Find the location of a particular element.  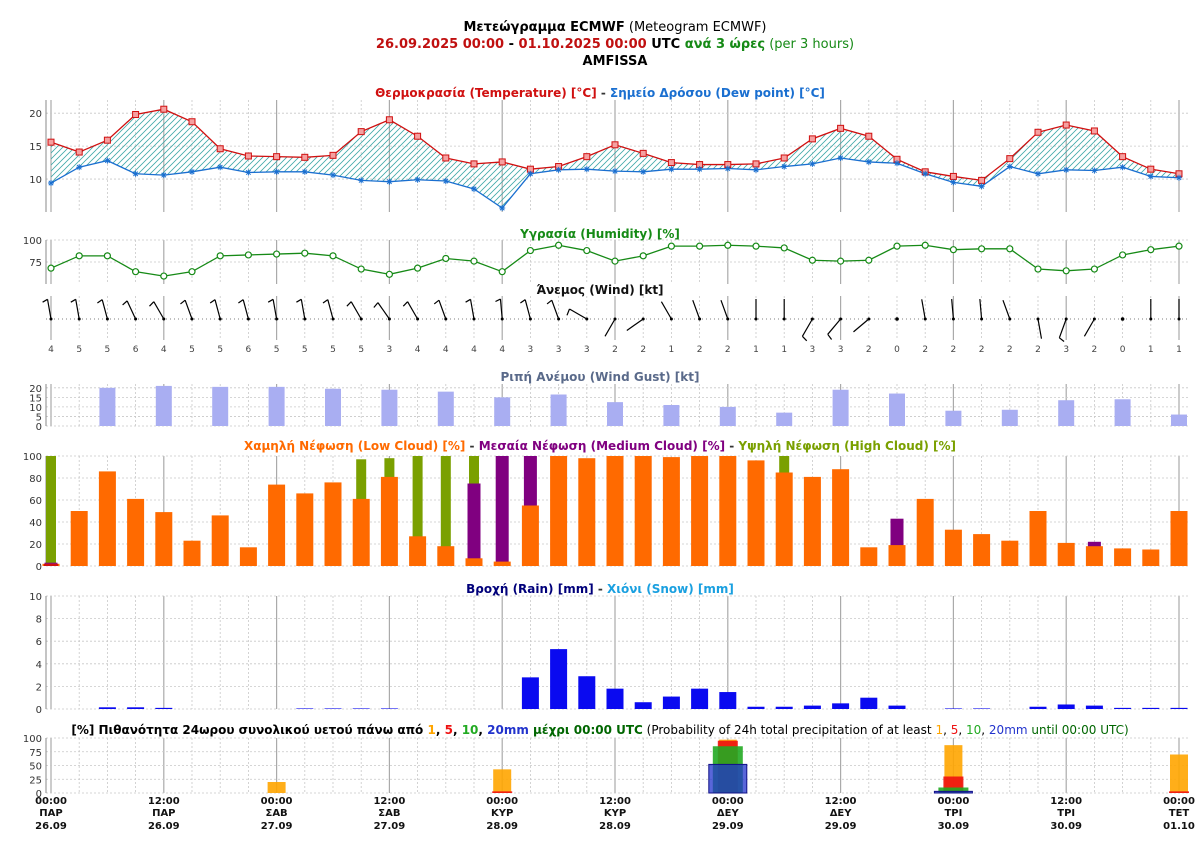

x-tick-time: 00:00 is located at coordinates (51, 801).